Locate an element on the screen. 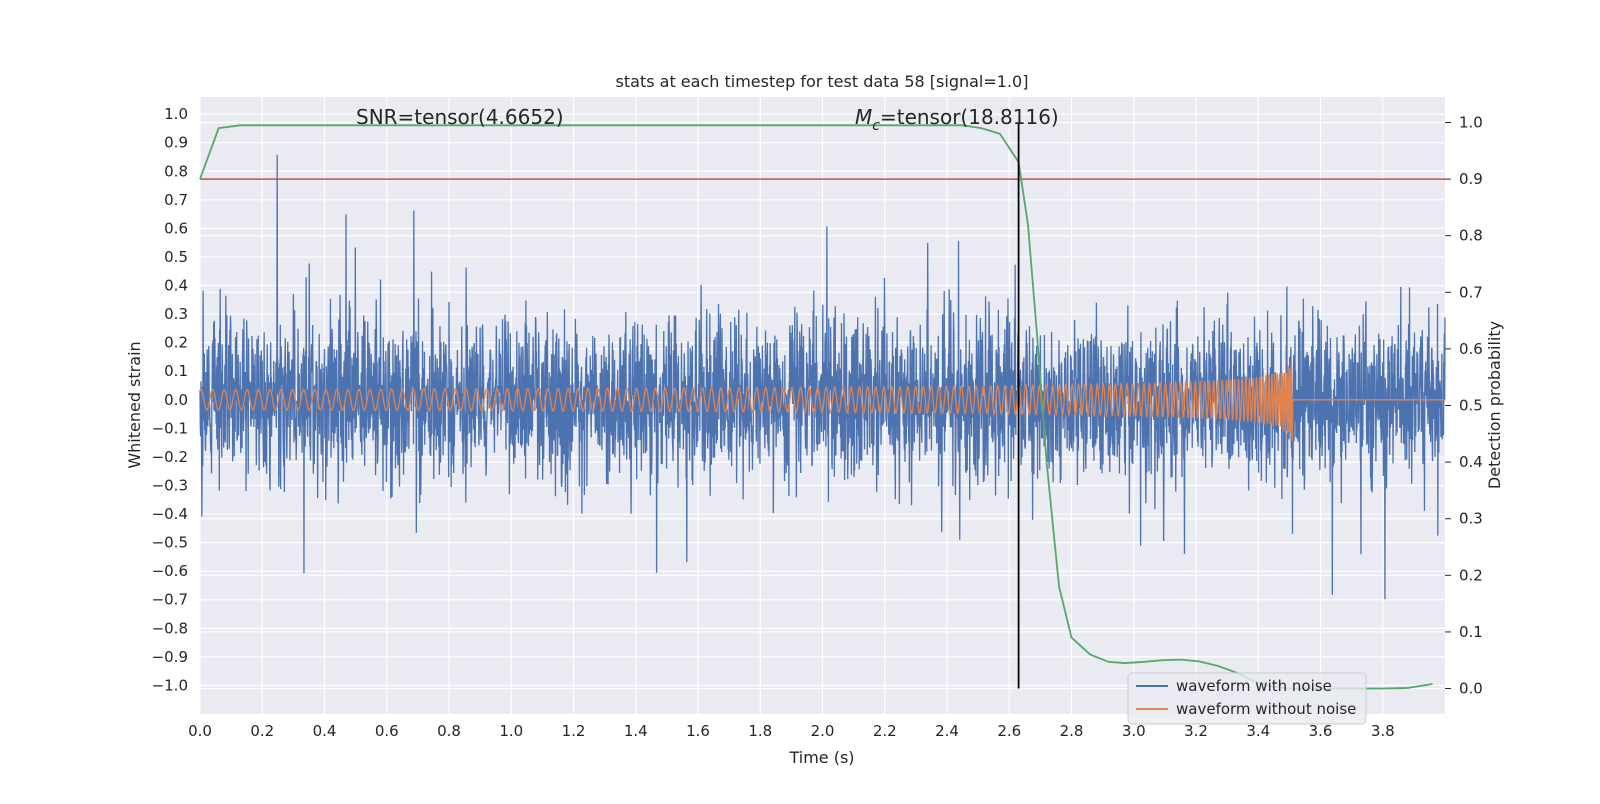 The height and width of the screenshot is (804, 1600). y-tick-label: 0.6 is located at coordinates (176, 228).